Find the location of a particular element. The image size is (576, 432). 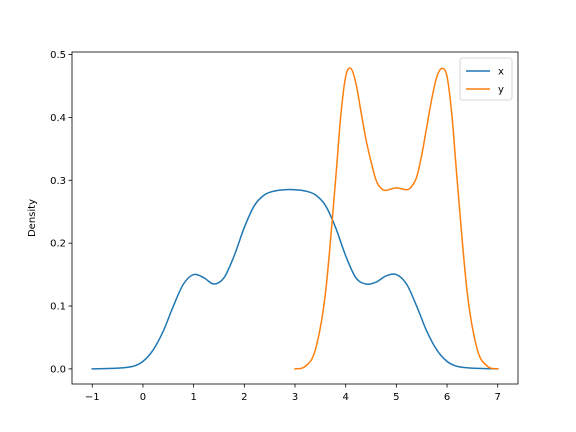

legend: xy is located at coordinates (486, 79).